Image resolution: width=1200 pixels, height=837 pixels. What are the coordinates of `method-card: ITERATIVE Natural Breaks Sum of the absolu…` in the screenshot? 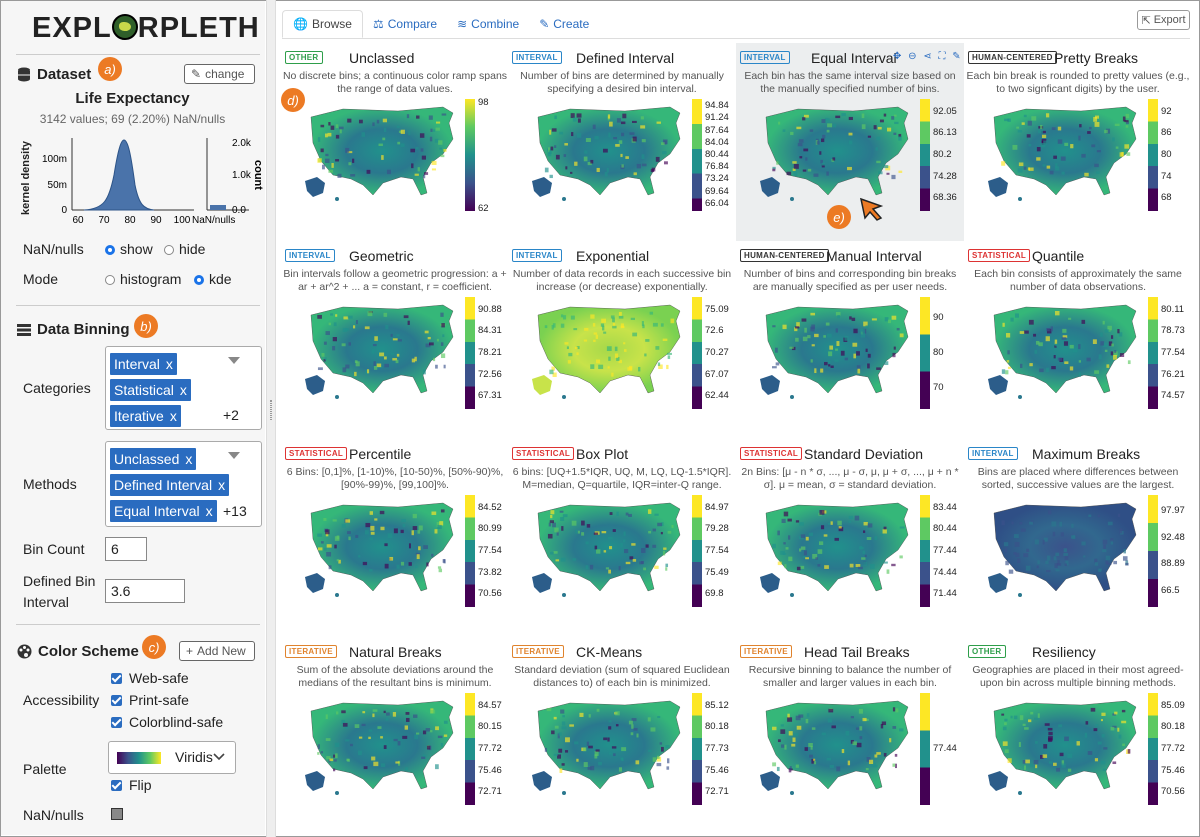 It's located at (395, 736).